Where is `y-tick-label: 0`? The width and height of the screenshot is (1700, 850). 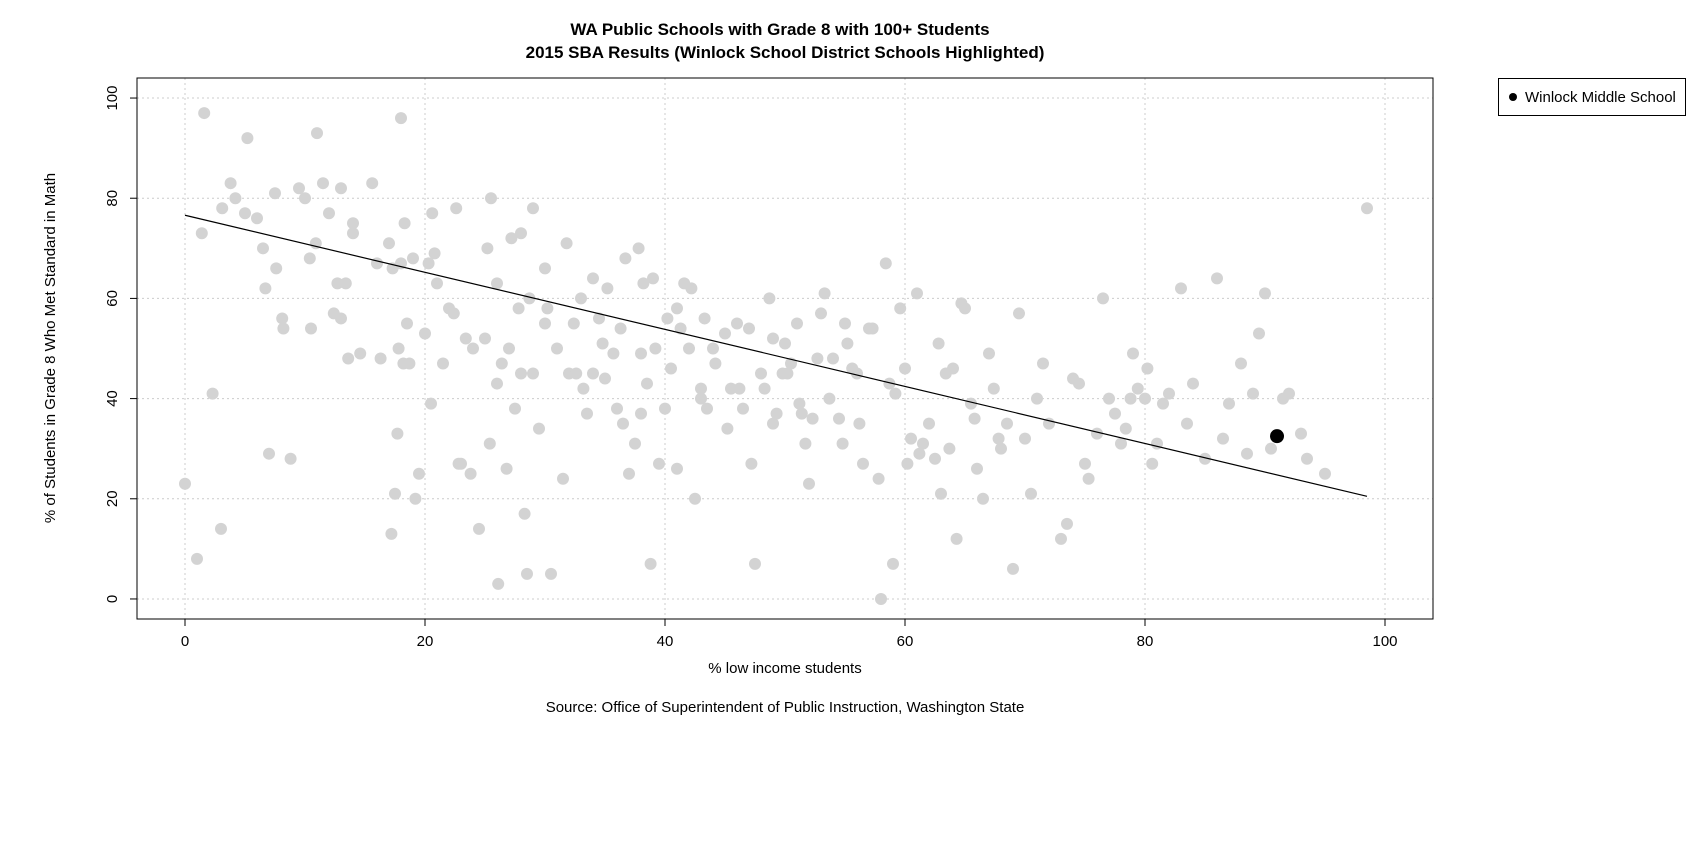 y-tick-label: 0 is located at coordinates (112, 599).